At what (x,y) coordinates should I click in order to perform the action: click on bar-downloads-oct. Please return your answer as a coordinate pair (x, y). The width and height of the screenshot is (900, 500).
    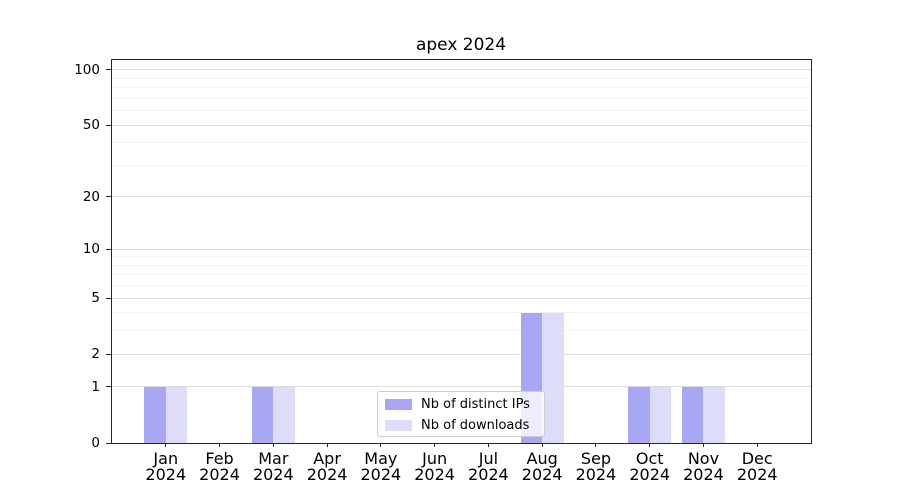
    Looking at the image, I should click on (660, 414).